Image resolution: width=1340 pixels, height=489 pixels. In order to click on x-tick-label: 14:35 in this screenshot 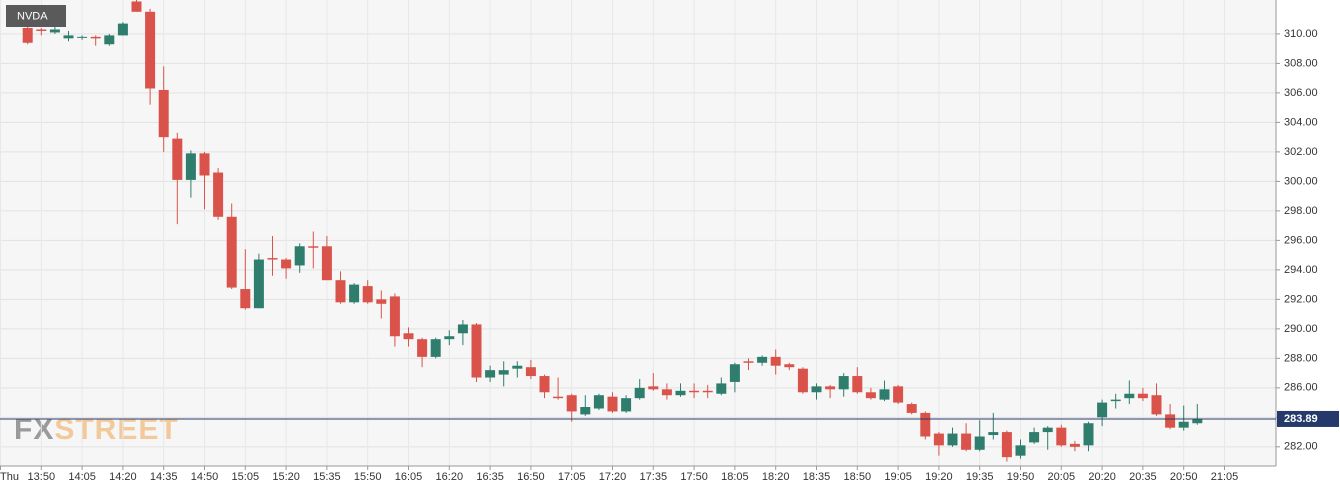, I will do `click(164, 477)`.